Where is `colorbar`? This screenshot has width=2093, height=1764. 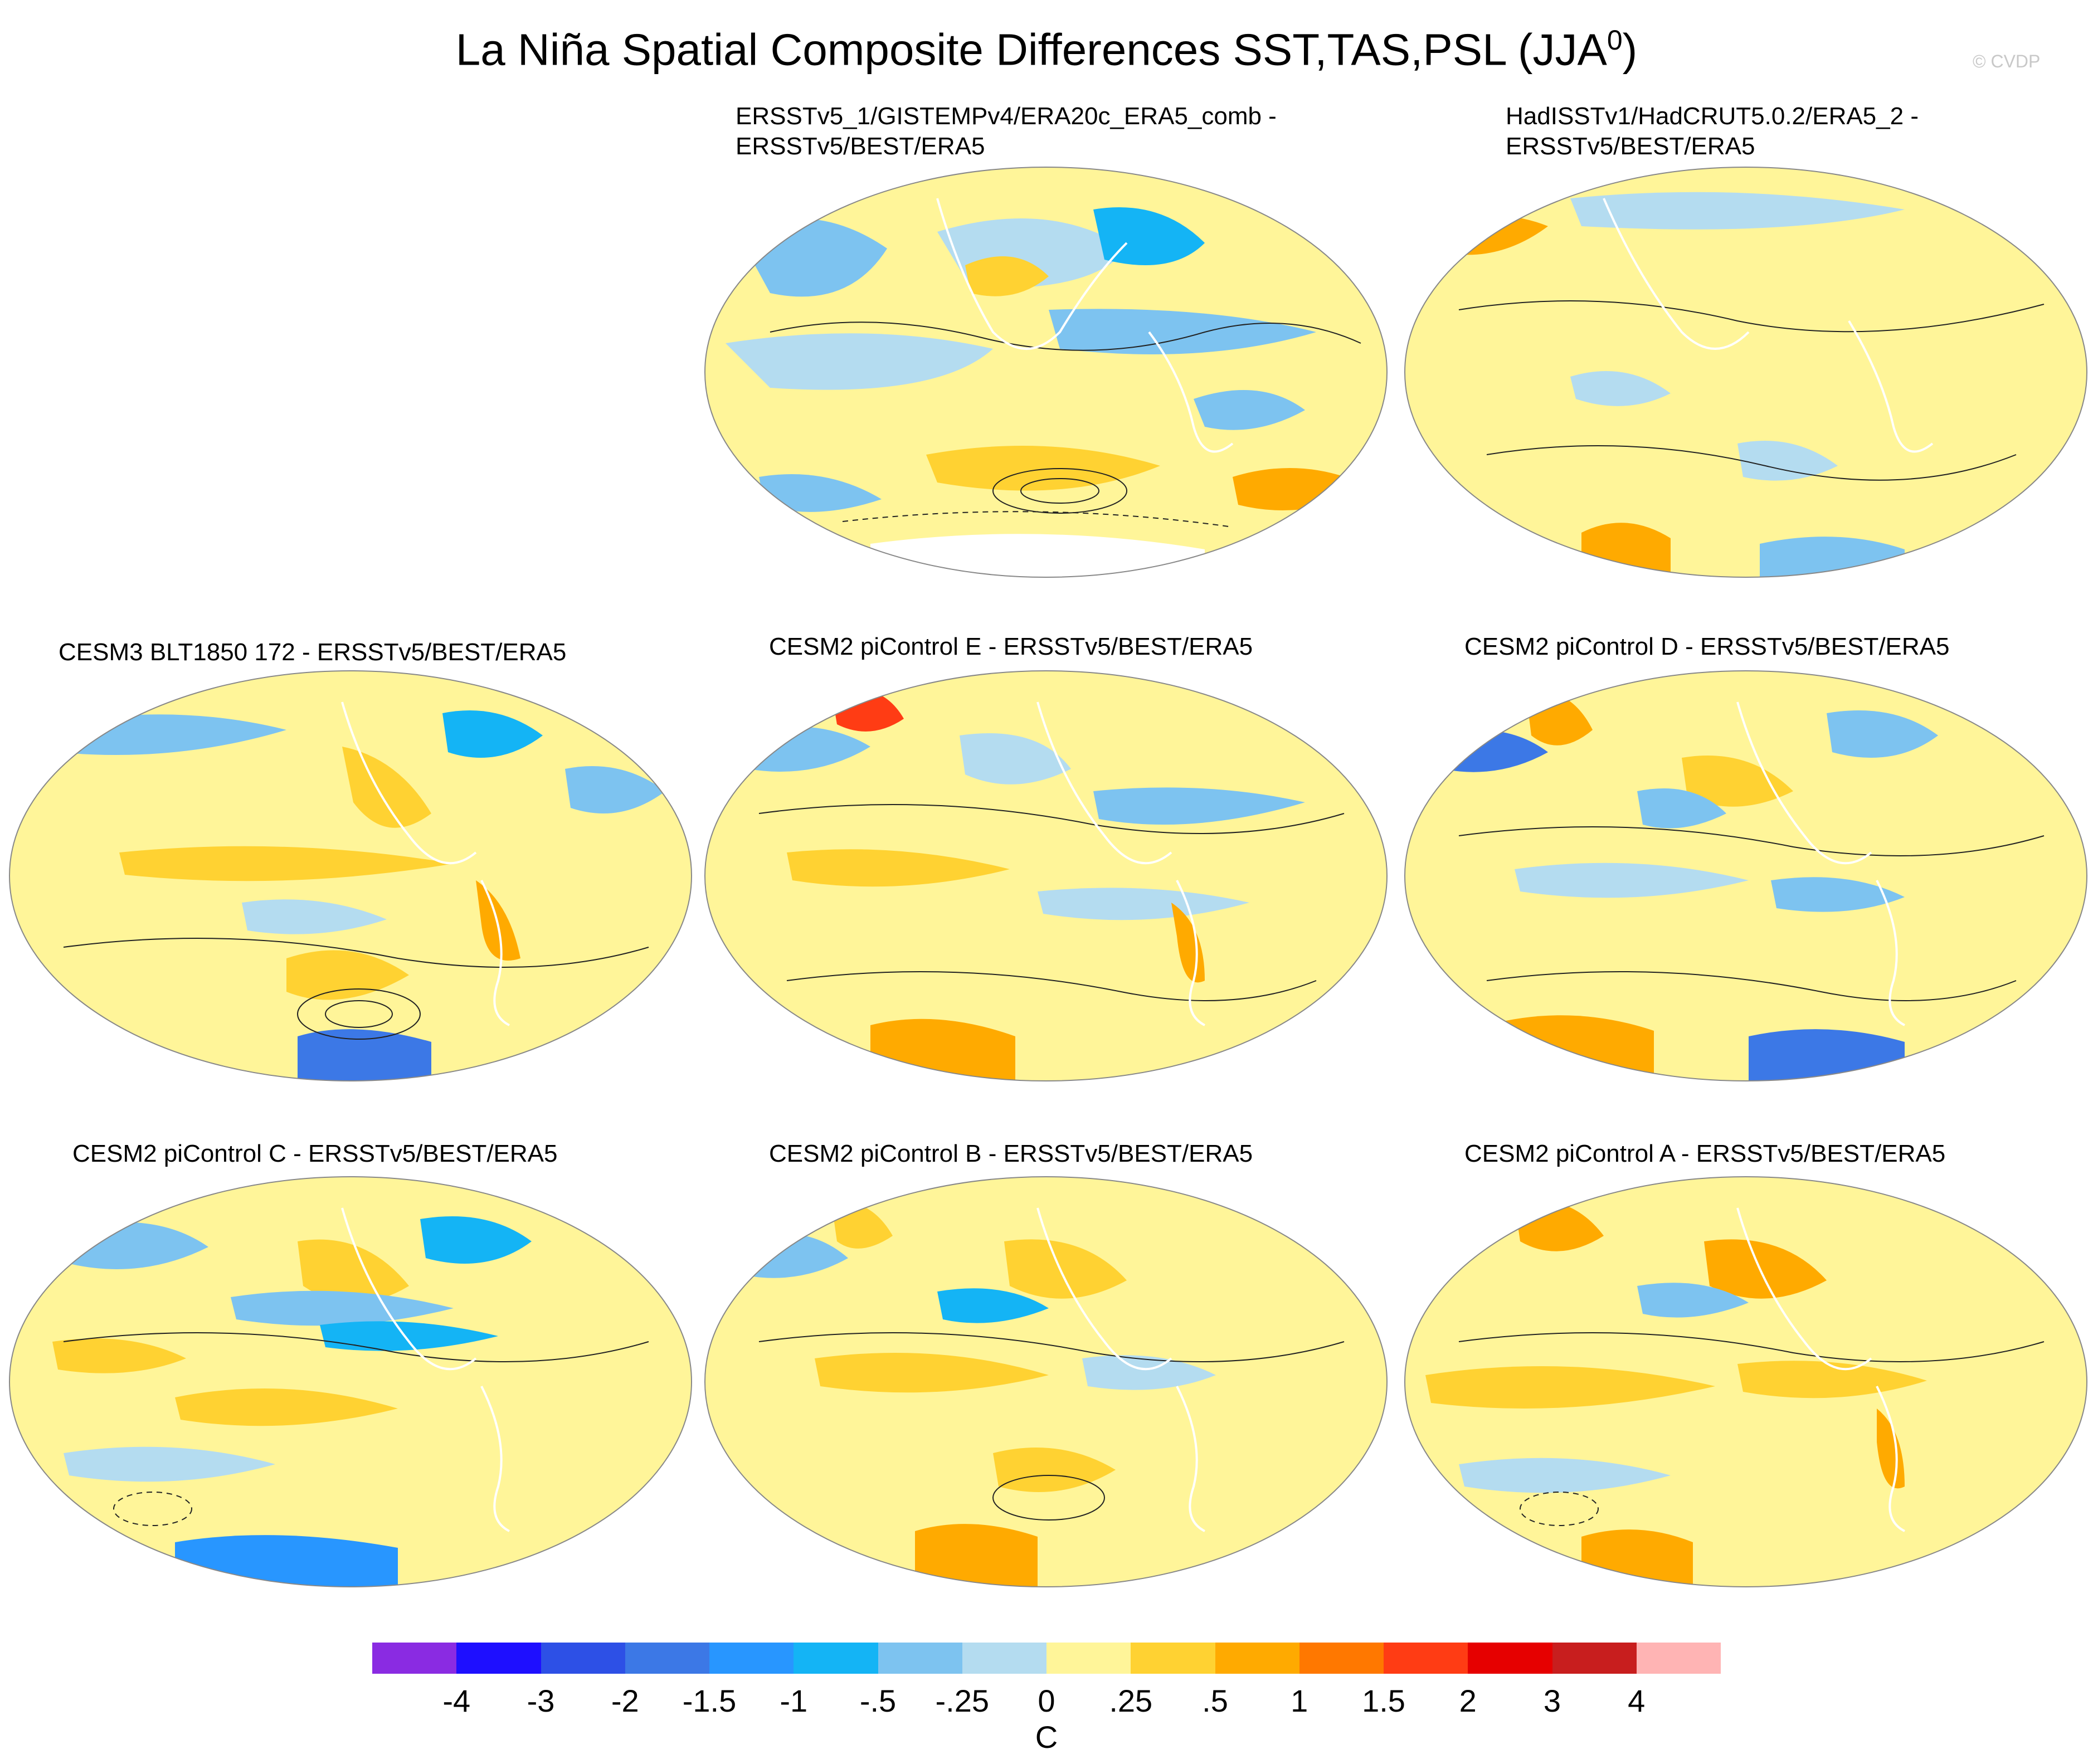
colorbar is located at coordinates (1046, 1658).